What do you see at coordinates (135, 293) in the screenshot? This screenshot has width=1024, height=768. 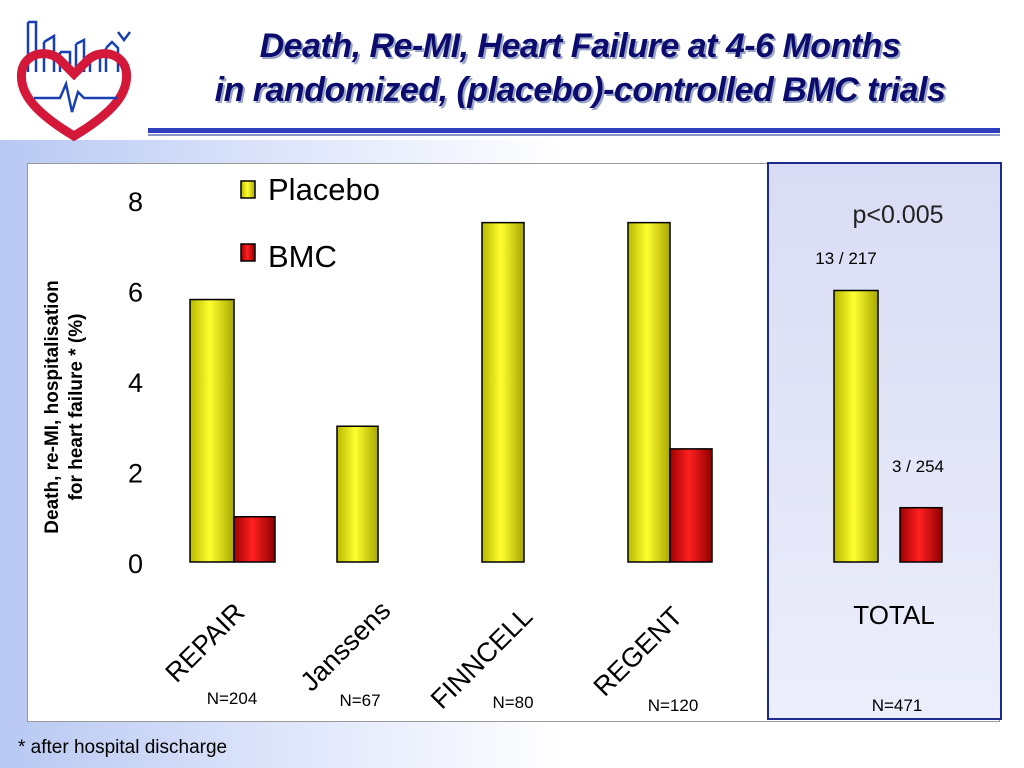 I see `y-tick-label: 6` at bounding box center [135, 293].